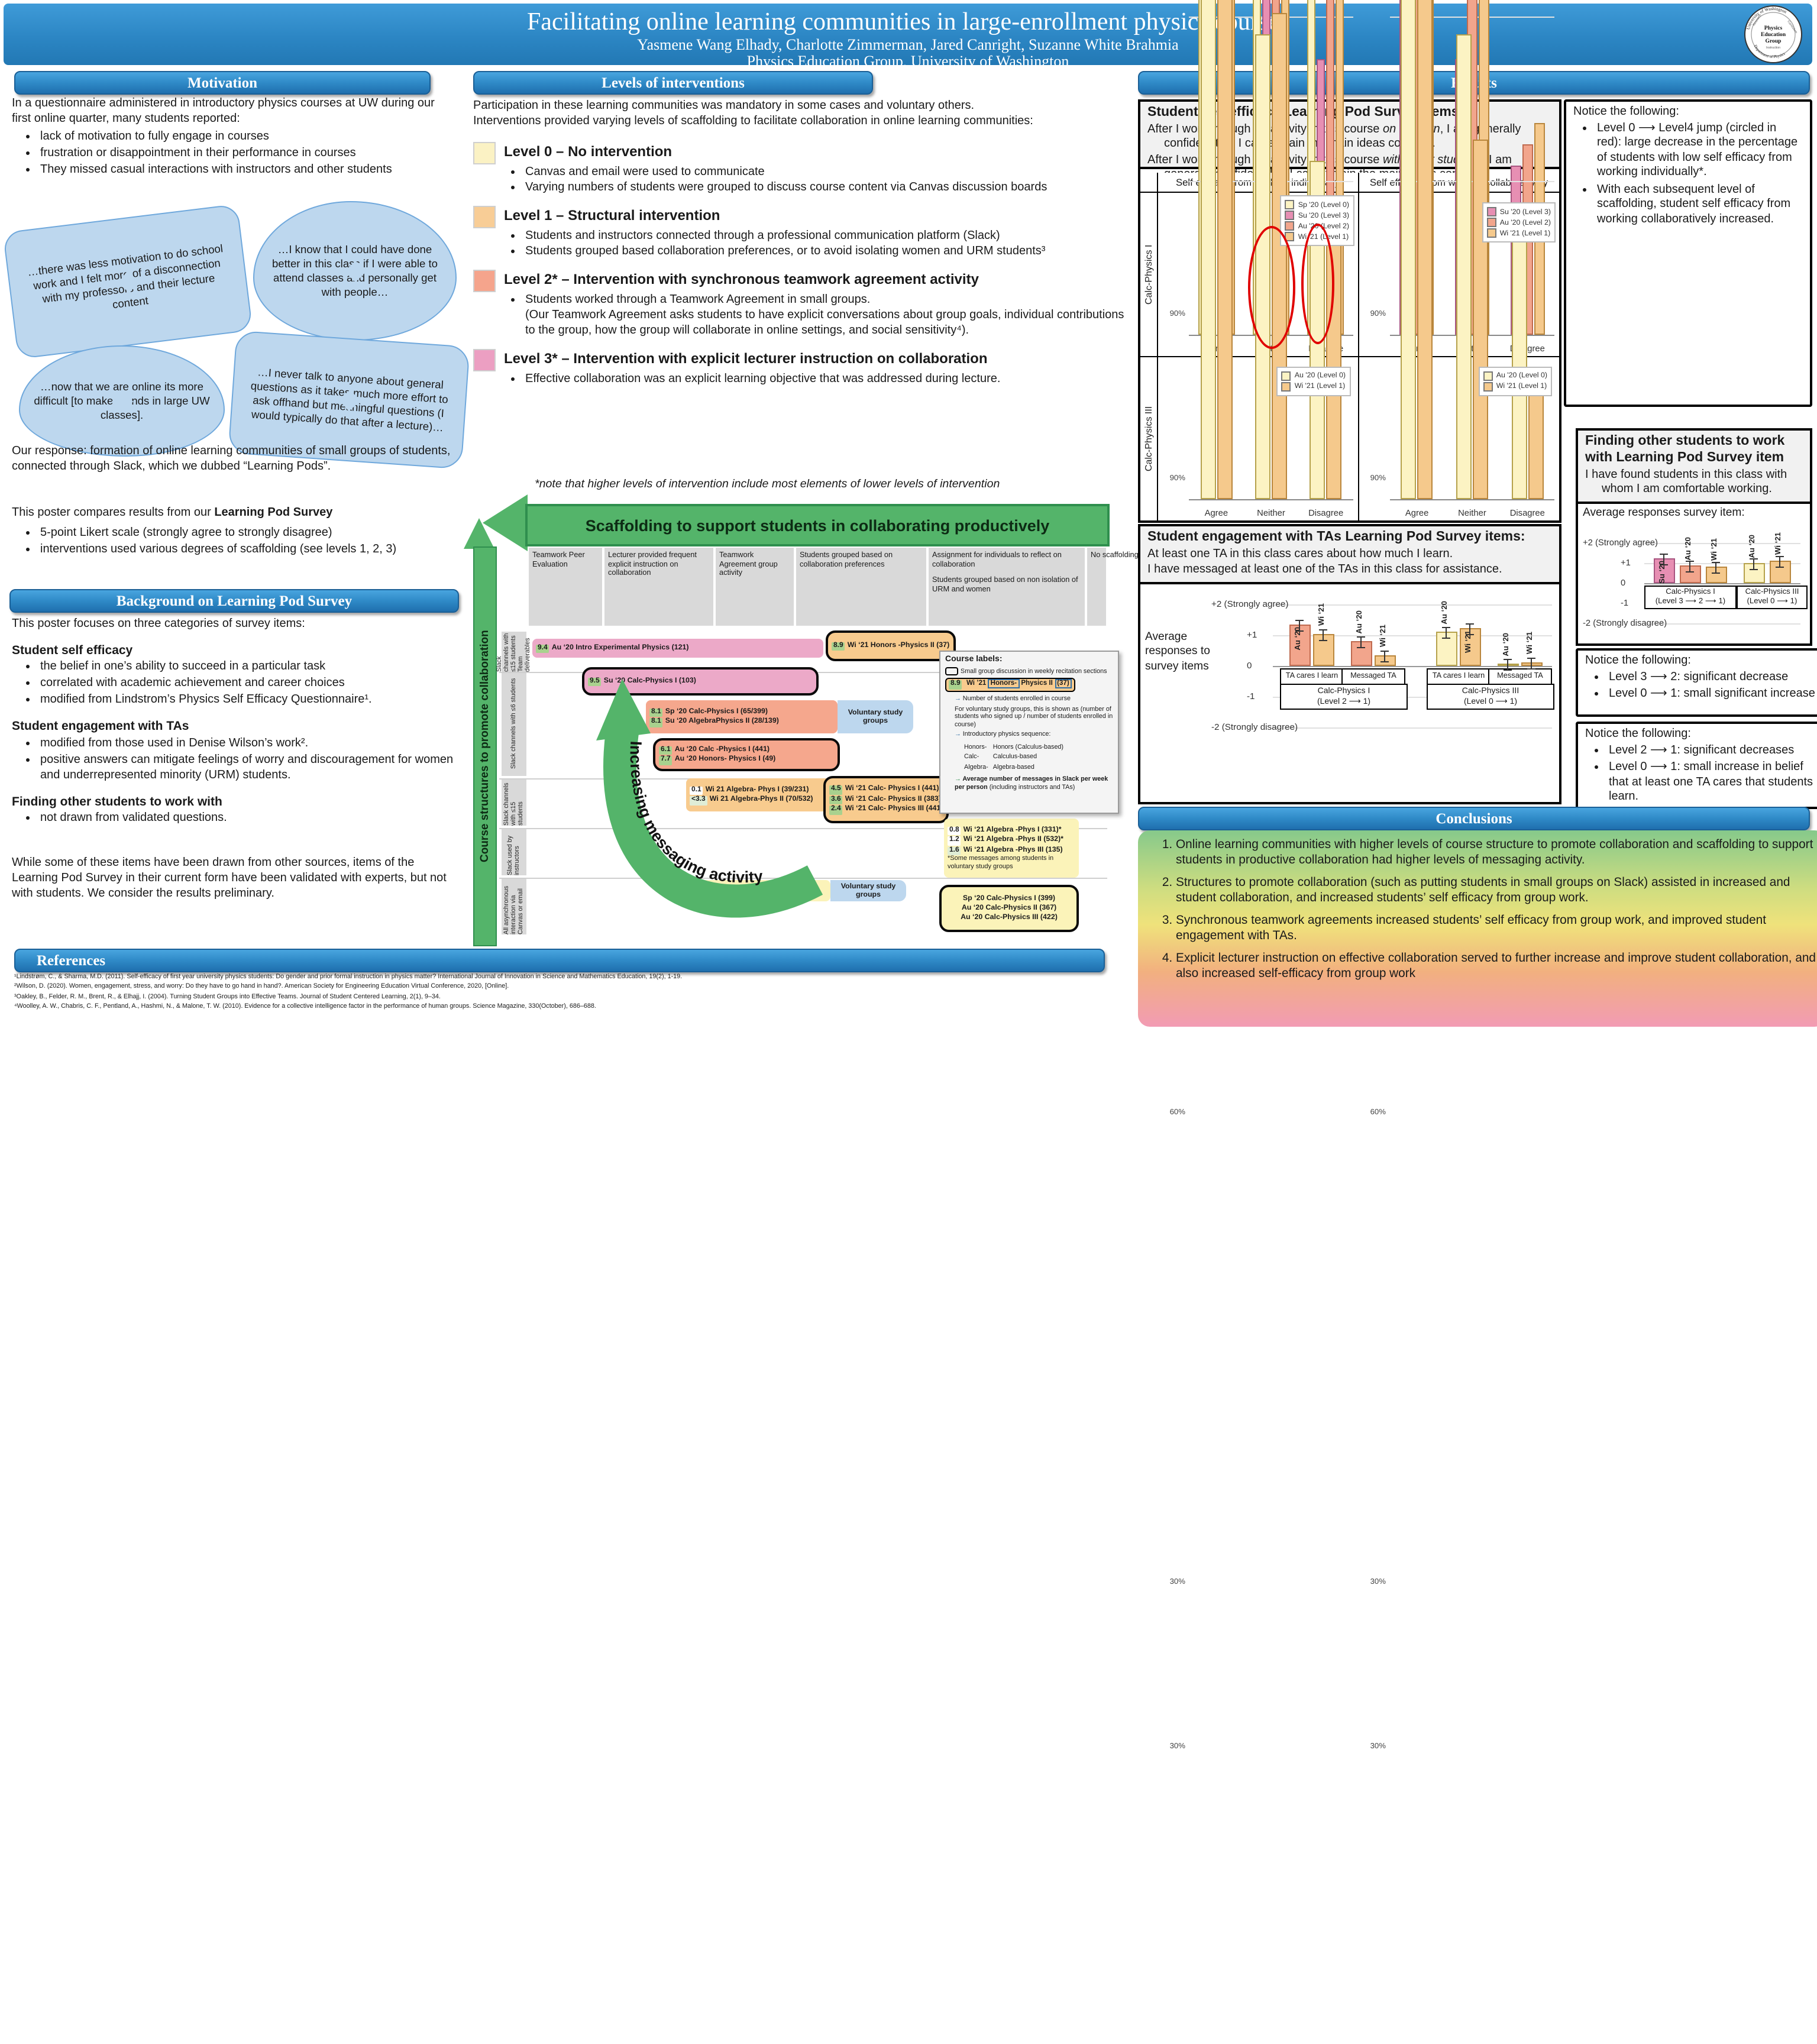  I want to click on legend-label: Au '20 (Level 0), so click(1320, 375).